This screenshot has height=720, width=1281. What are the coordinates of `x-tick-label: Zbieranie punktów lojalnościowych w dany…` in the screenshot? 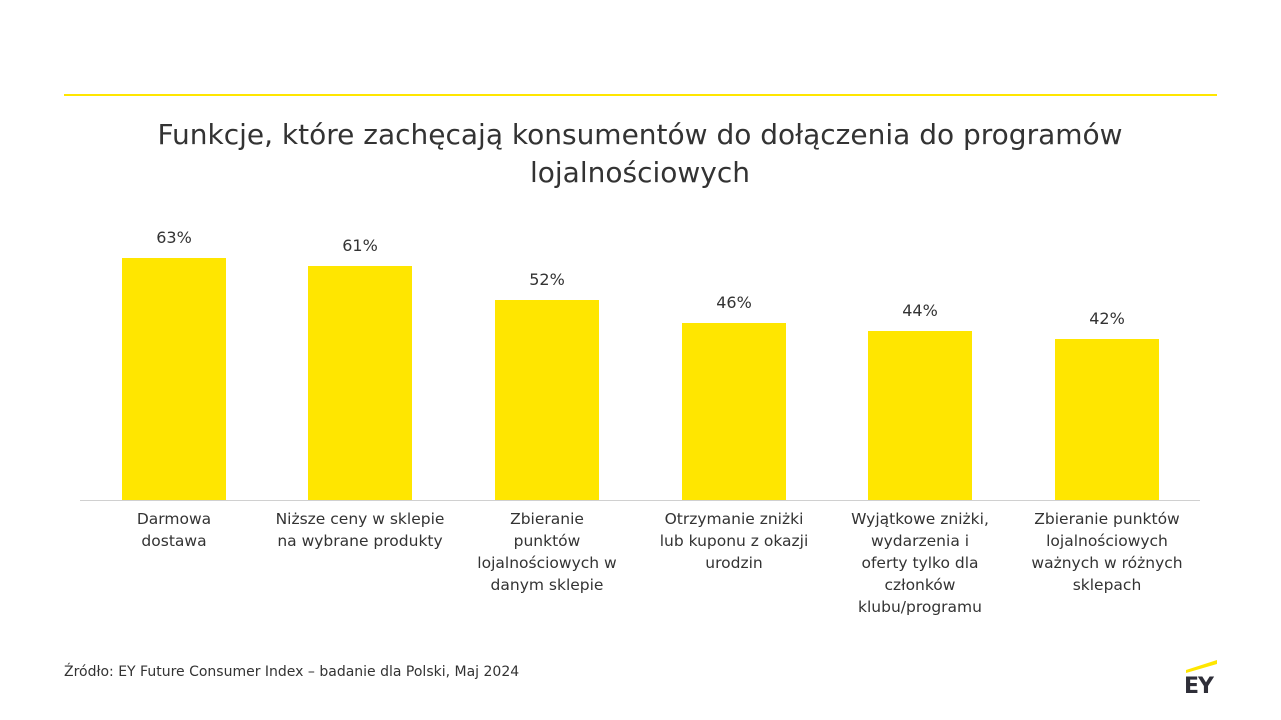 It's located at (547, 552).